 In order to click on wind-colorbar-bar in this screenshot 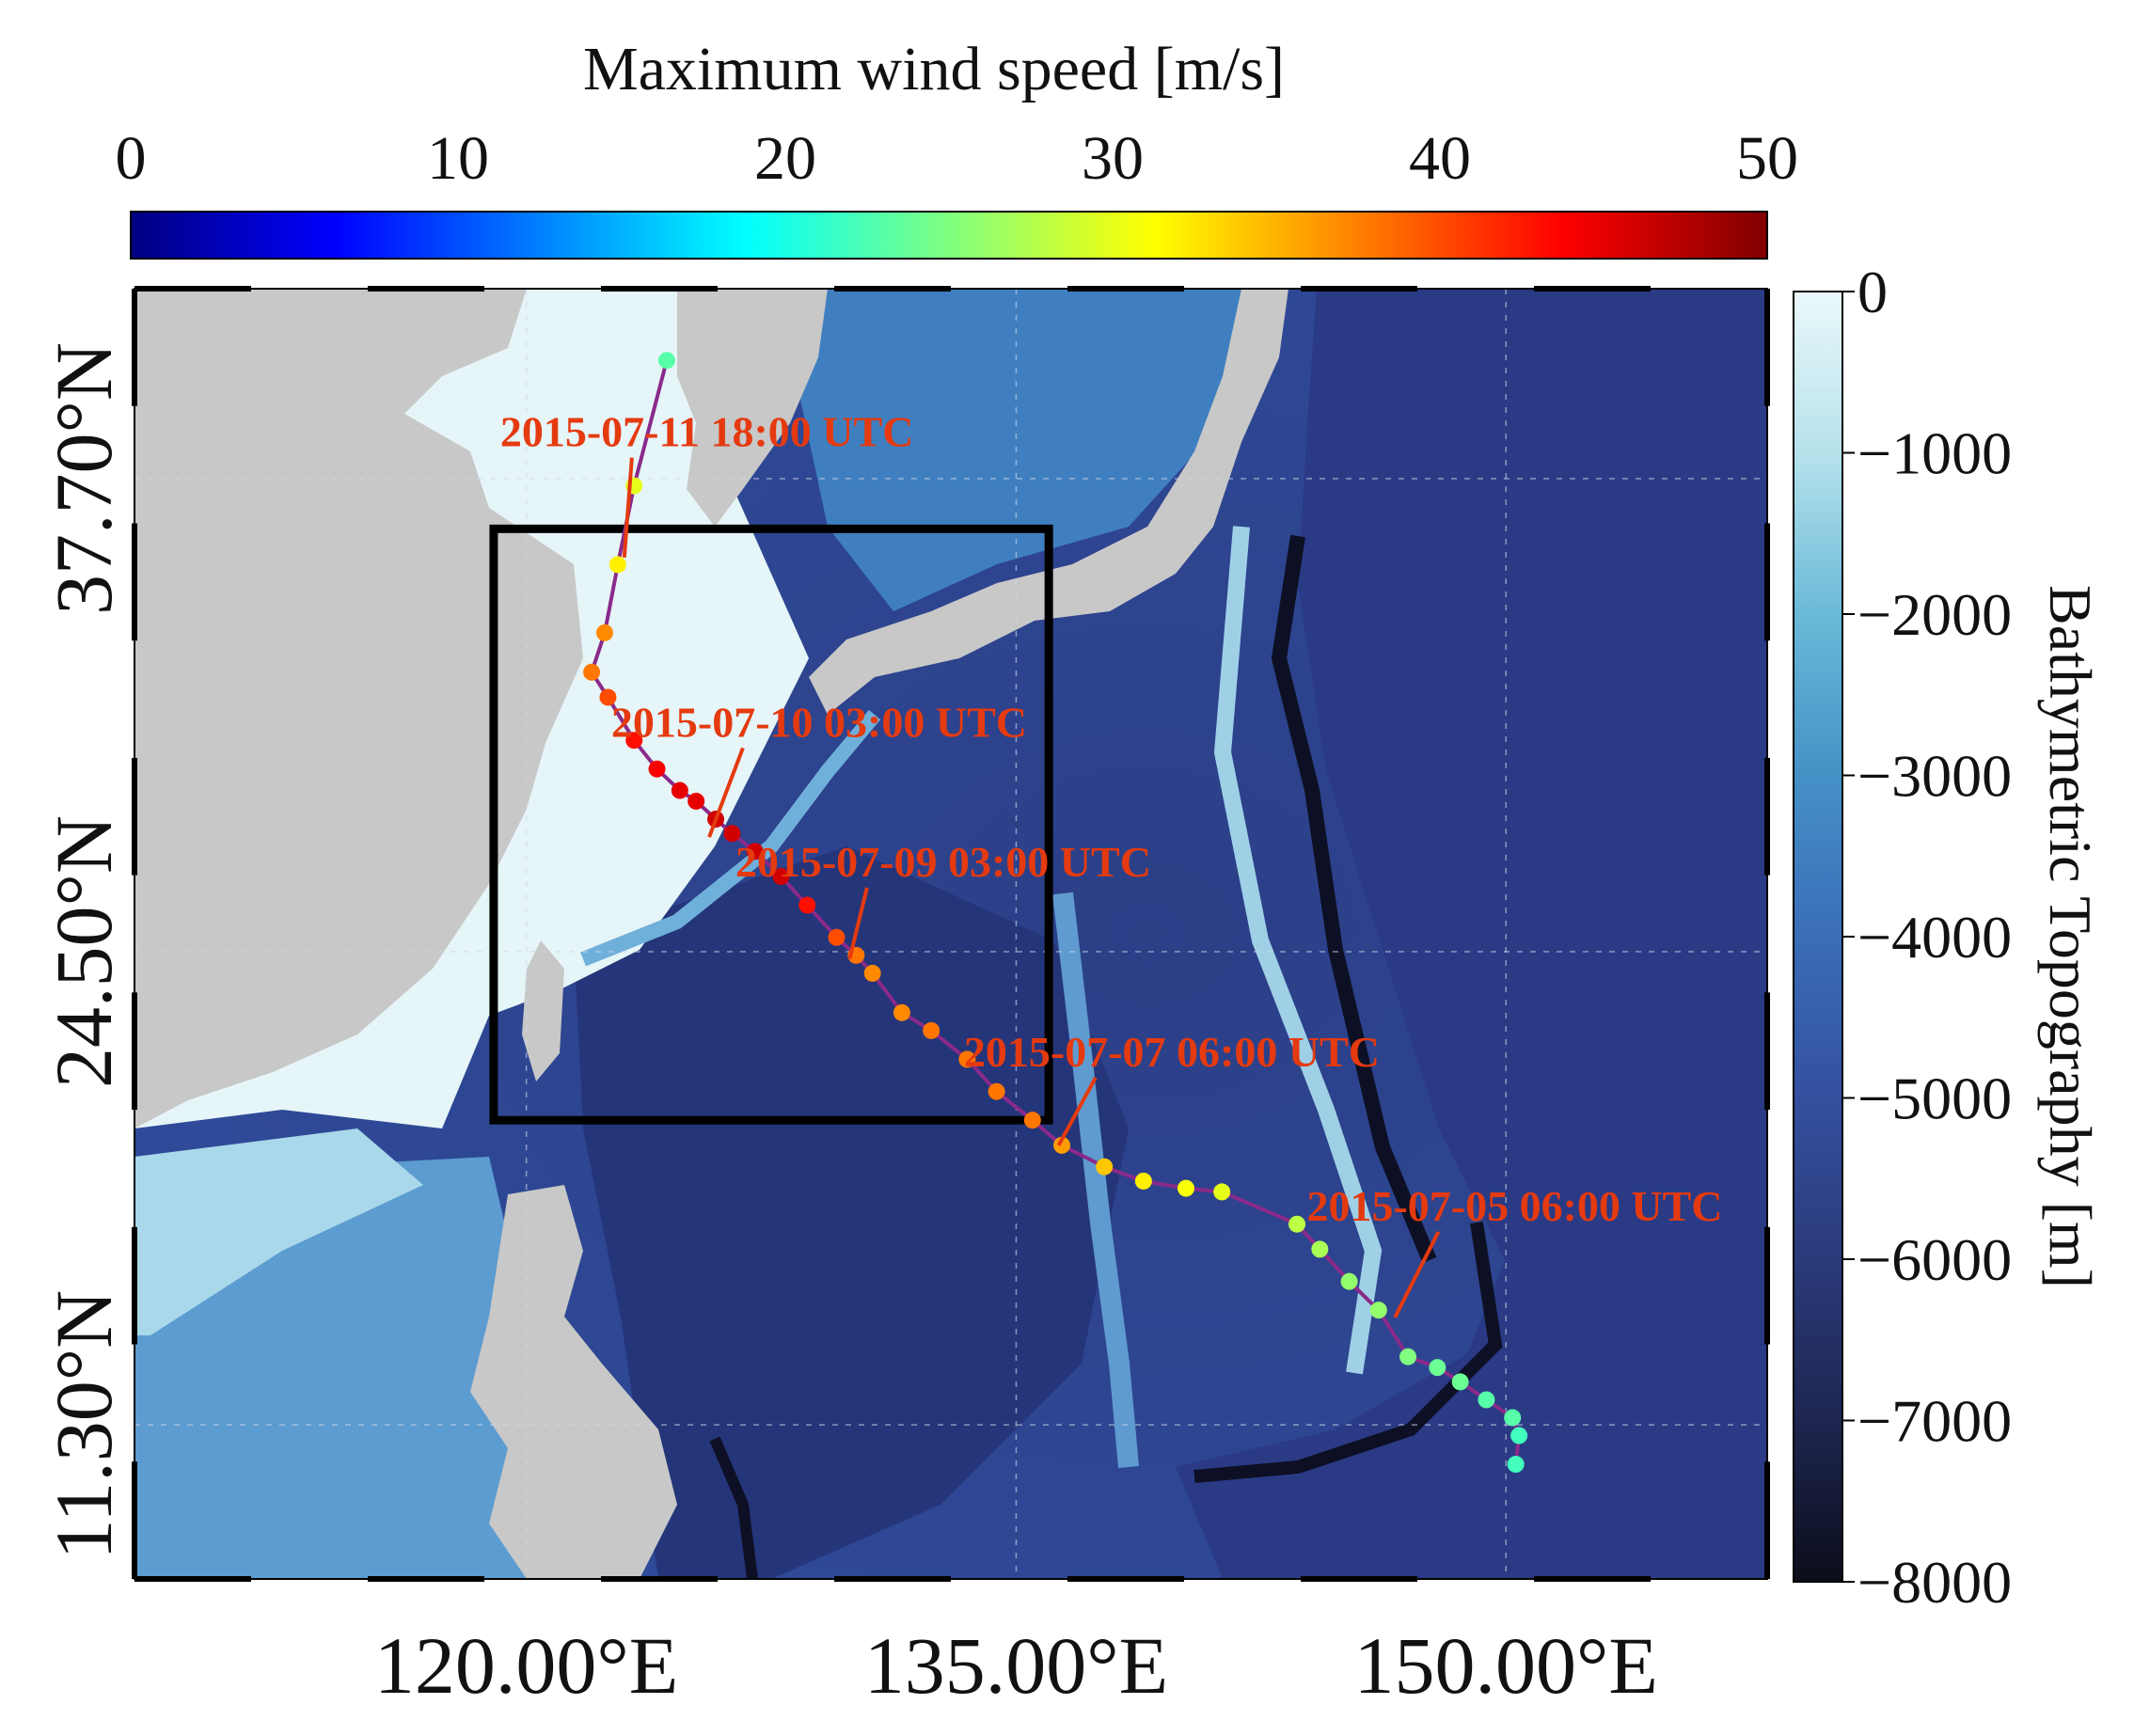, I will do `click(949, 236)`.